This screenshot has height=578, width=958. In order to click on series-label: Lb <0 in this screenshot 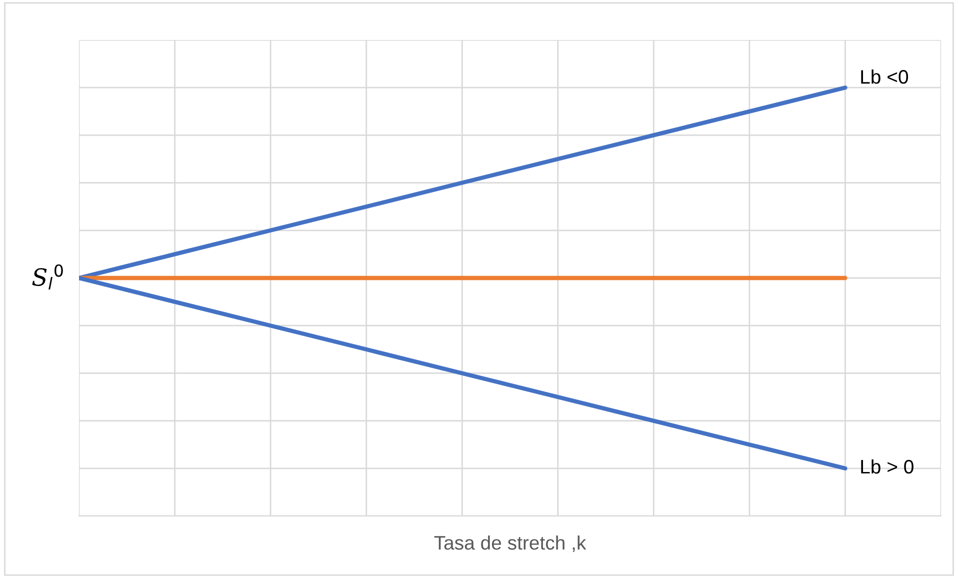, I will do `click(884, 76)`.